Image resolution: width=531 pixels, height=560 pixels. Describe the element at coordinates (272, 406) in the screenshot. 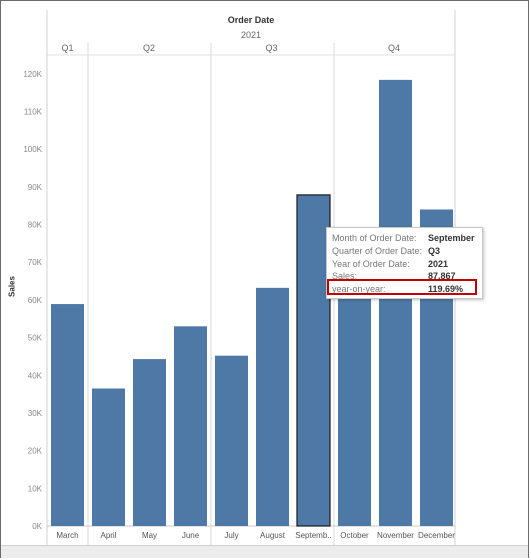

I see `bar-august` at that location.